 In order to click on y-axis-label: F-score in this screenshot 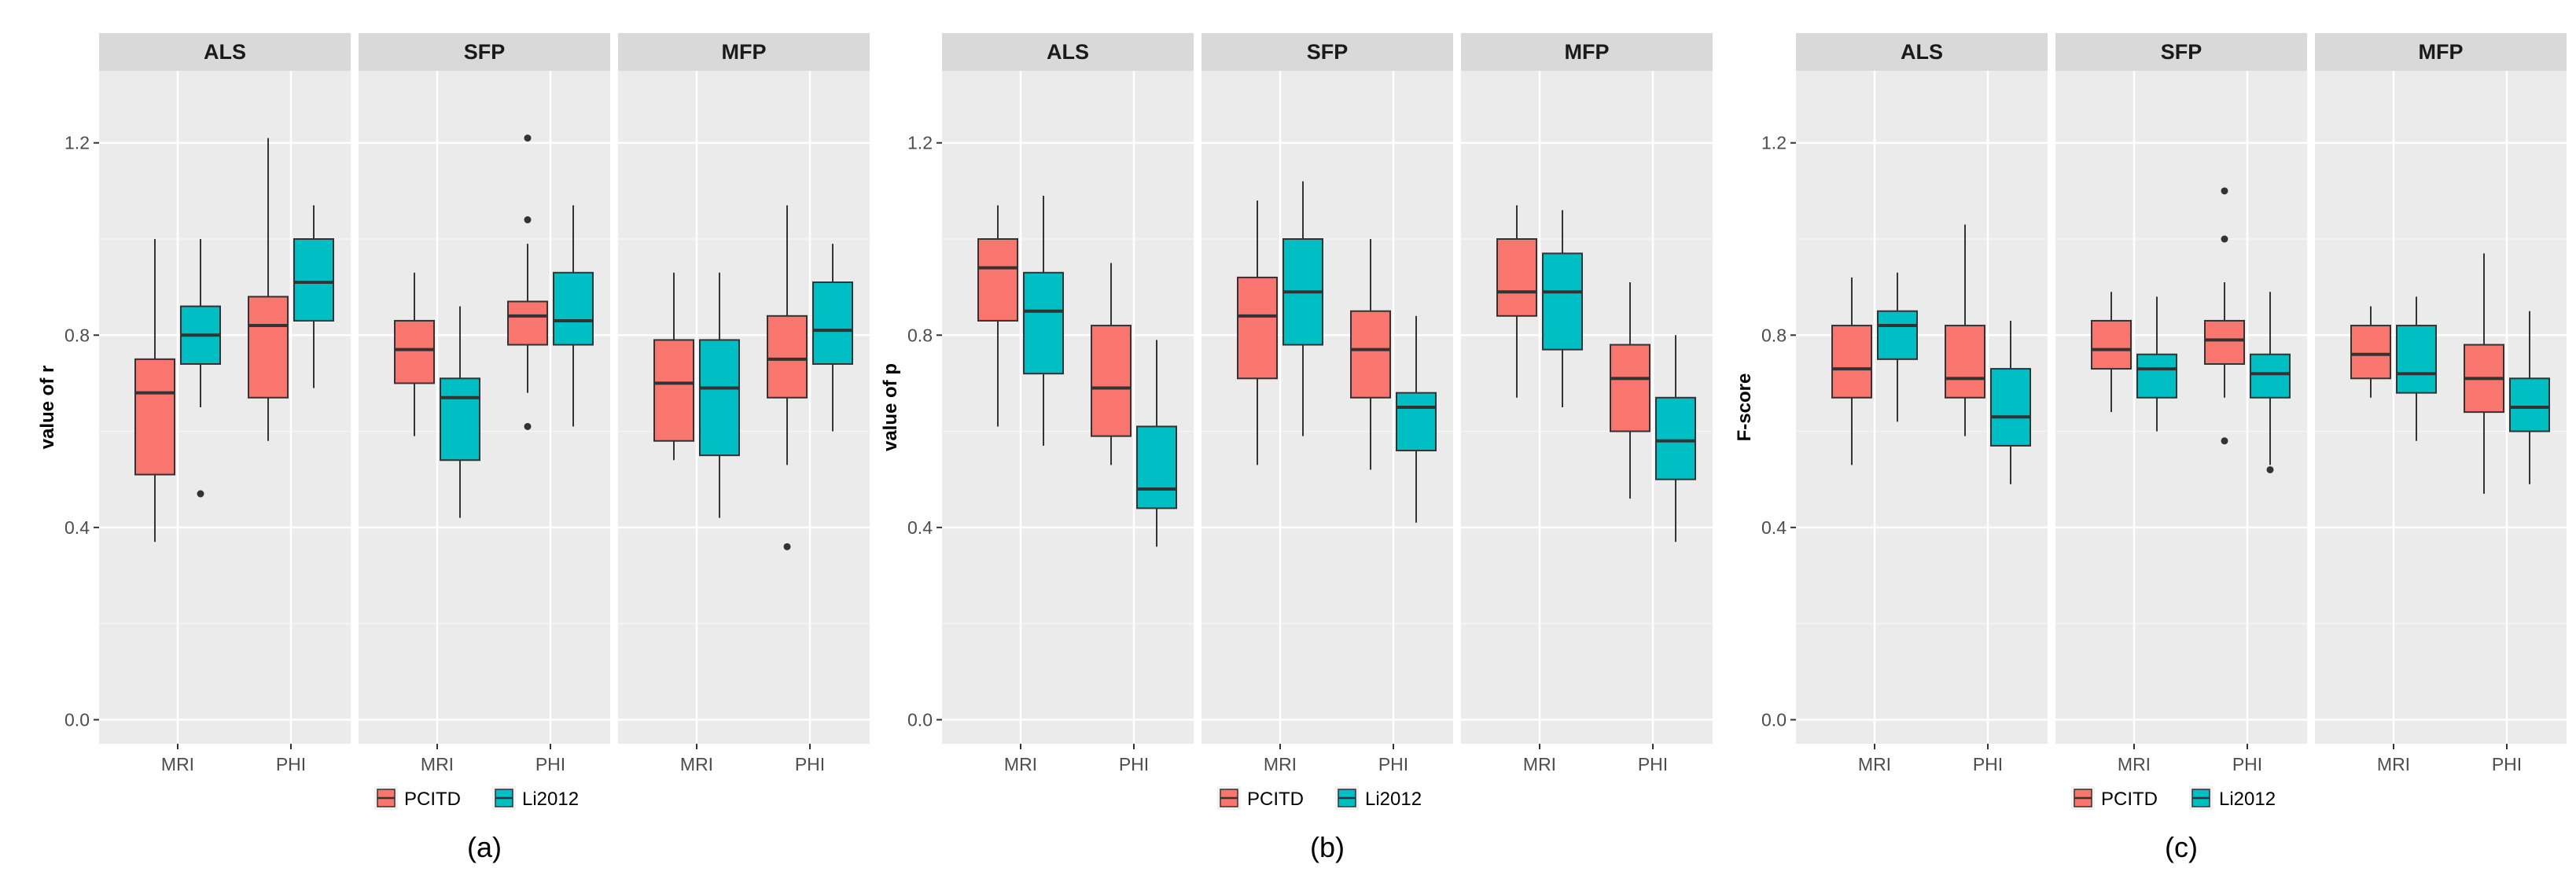, I will do `click(1745, 407)`.